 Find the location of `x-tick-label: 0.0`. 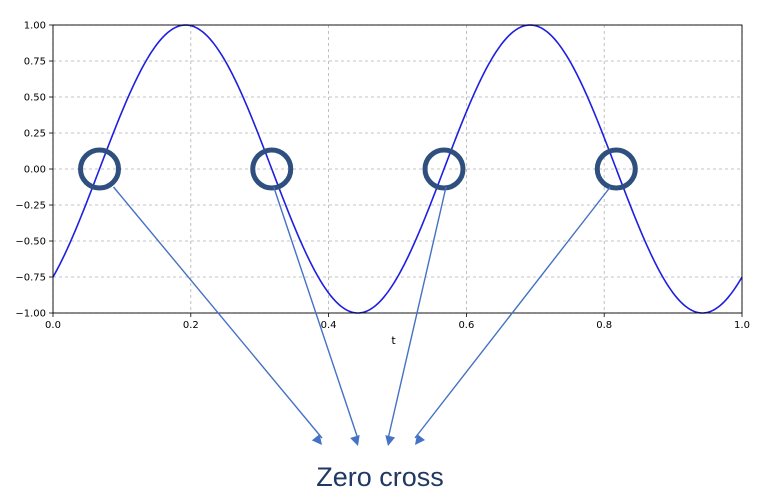

x-tick-label: 0.0 is located at coordinates (53, 325).